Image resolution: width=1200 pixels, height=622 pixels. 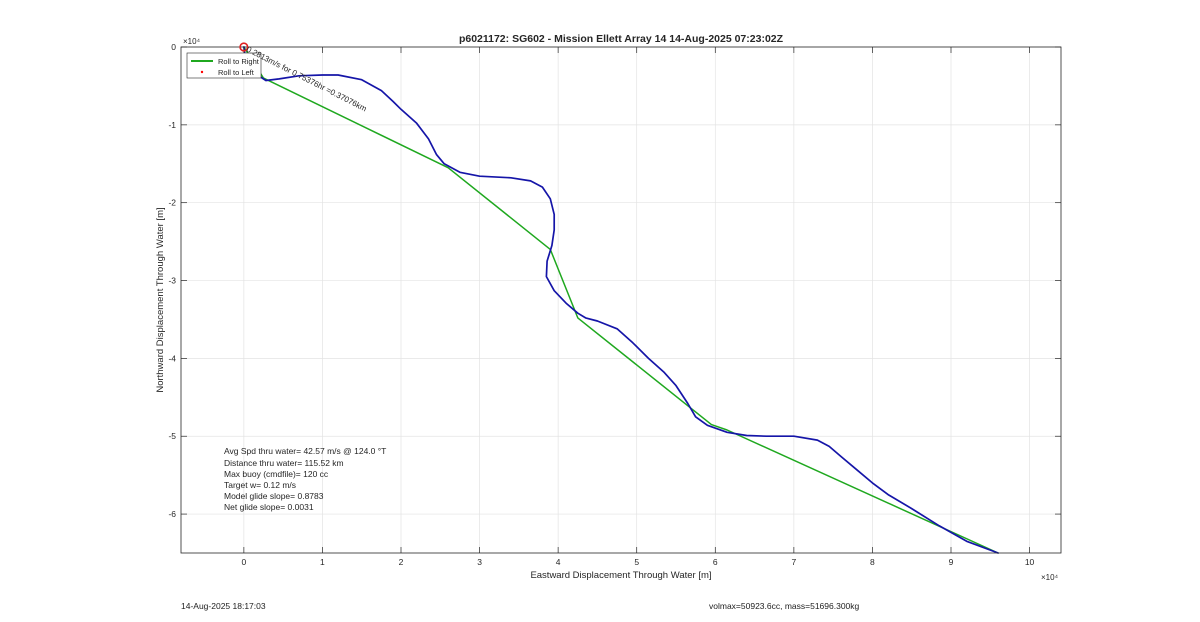 I want to click on x-exponent-label: ×10⁴, so click(x=1050, y=577).